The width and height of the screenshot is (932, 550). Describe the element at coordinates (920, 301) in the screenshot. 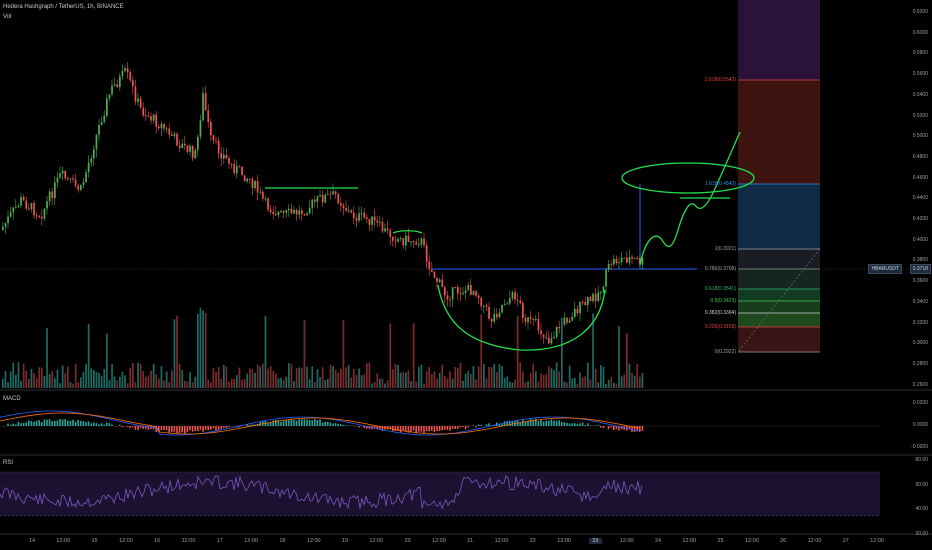

I see `price-axis-label: 0.3400` at that location.